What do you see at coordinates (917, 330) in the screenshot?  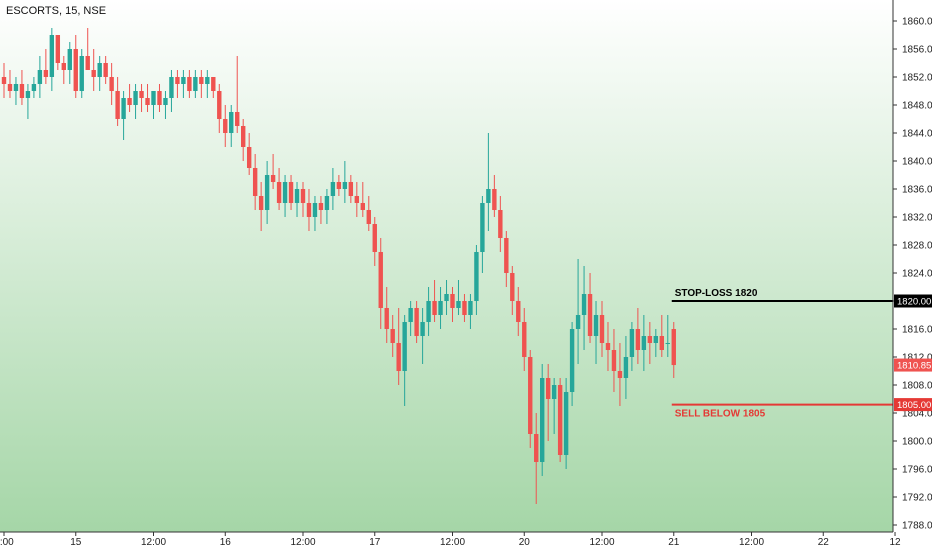 I see `price-tick-label: 1816.00` at bounding box center [917, 330].